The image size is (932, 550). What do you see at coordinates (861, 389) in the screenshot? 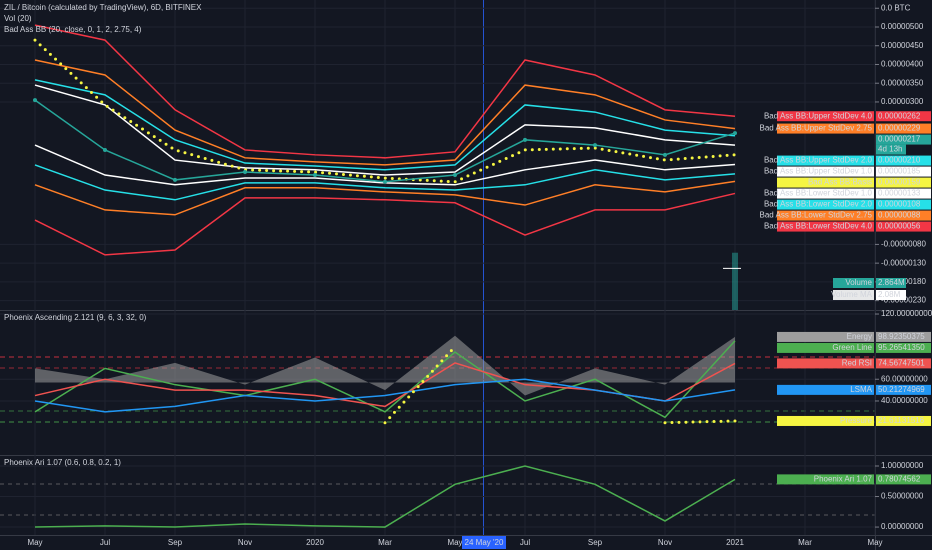
I see `badge-name: LSMA` at bounding box center [861, 389].